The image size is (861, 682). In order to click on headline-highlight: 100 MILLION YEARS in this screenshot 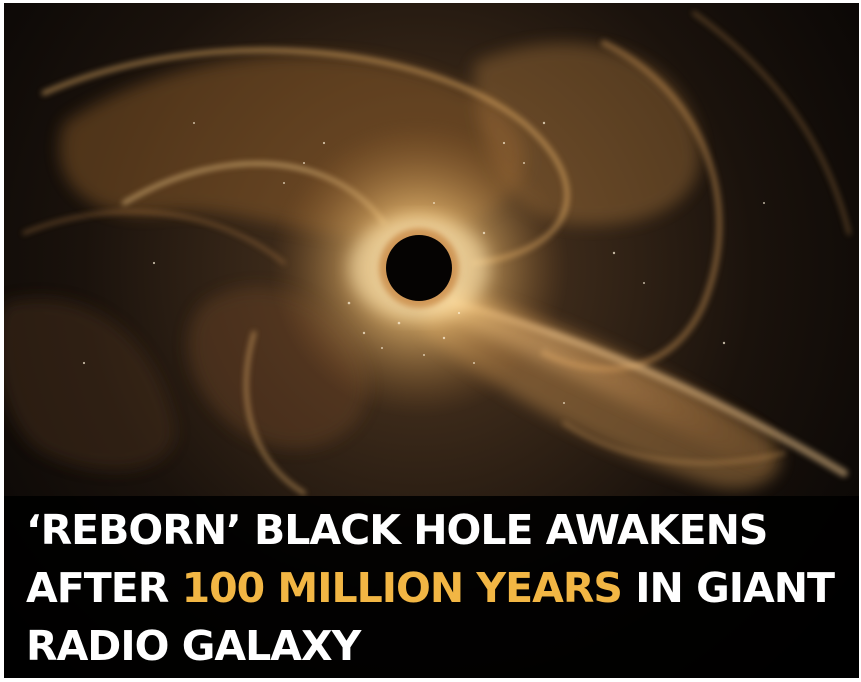, I will do `click(402, 588)`.